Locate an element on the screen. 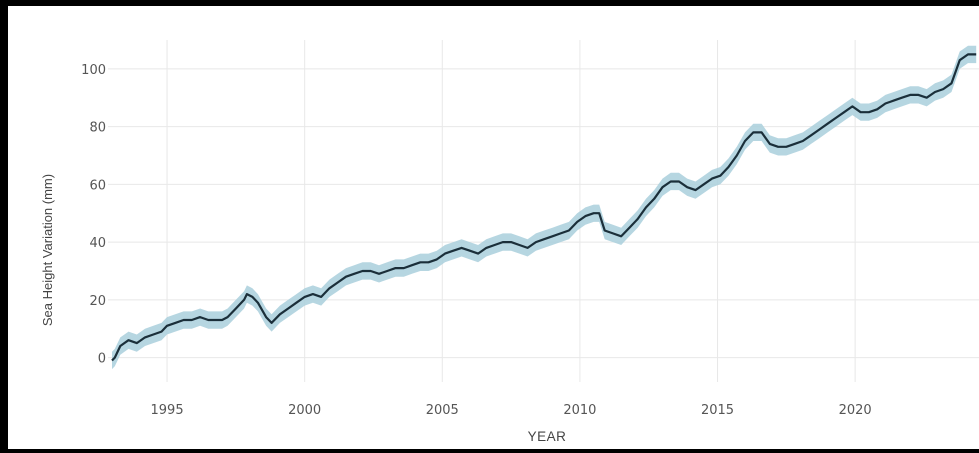  y-tick-label: 60 is located at coordinates (97, 185).